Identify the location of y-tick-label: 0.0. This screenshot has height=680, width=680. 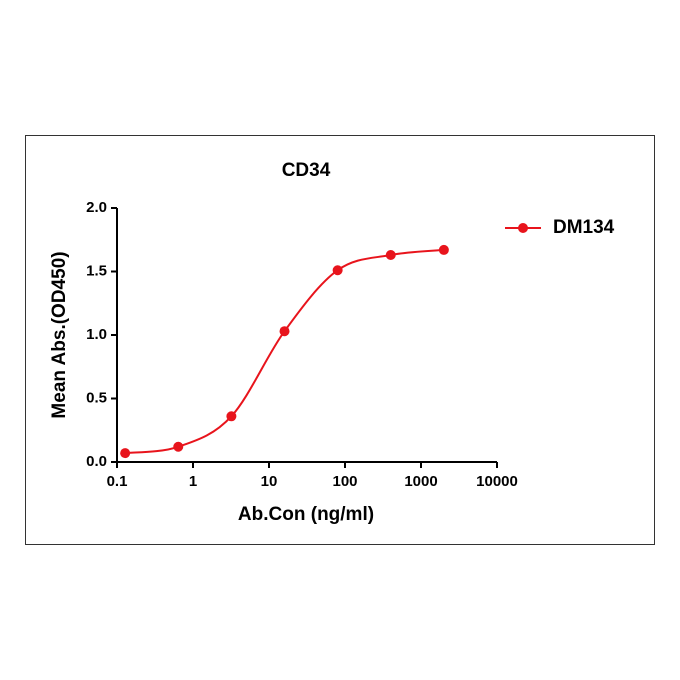
(96, 461).